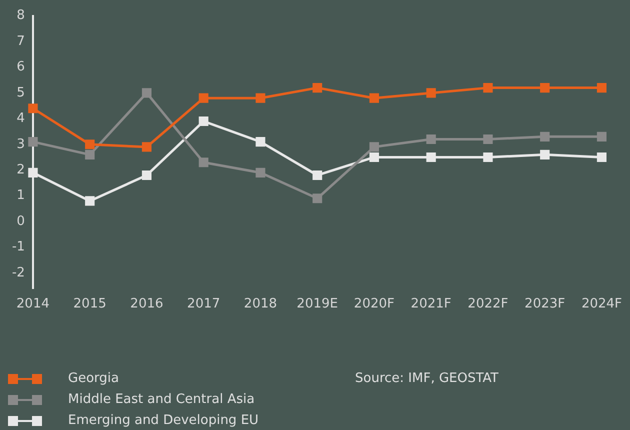 This screenshot has height=430, width=630. Describe the element at coordinates (163, 421) in the screenshot. I see `legend-label: Emerging and Developing EU` at that location.